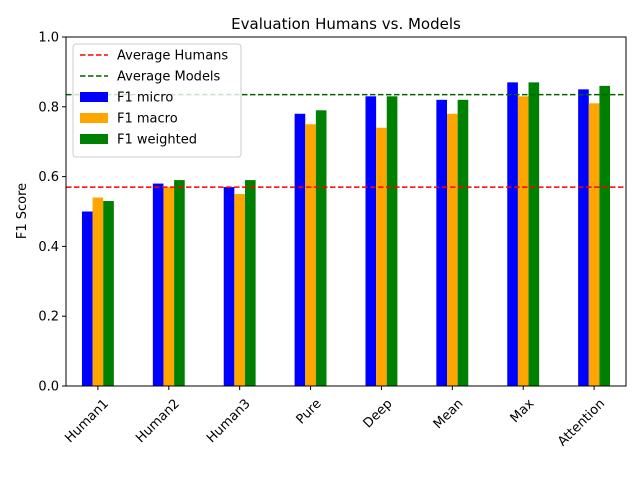  I want to click on bar-f1-macro-human2, so click(169, 286).